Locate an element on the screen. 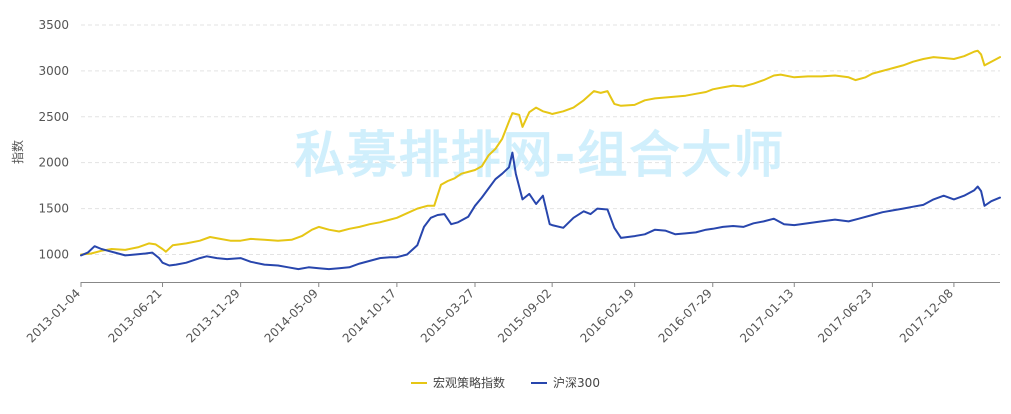  x-tick-label: 2016-02-19 is located at coordinates (607, 315).